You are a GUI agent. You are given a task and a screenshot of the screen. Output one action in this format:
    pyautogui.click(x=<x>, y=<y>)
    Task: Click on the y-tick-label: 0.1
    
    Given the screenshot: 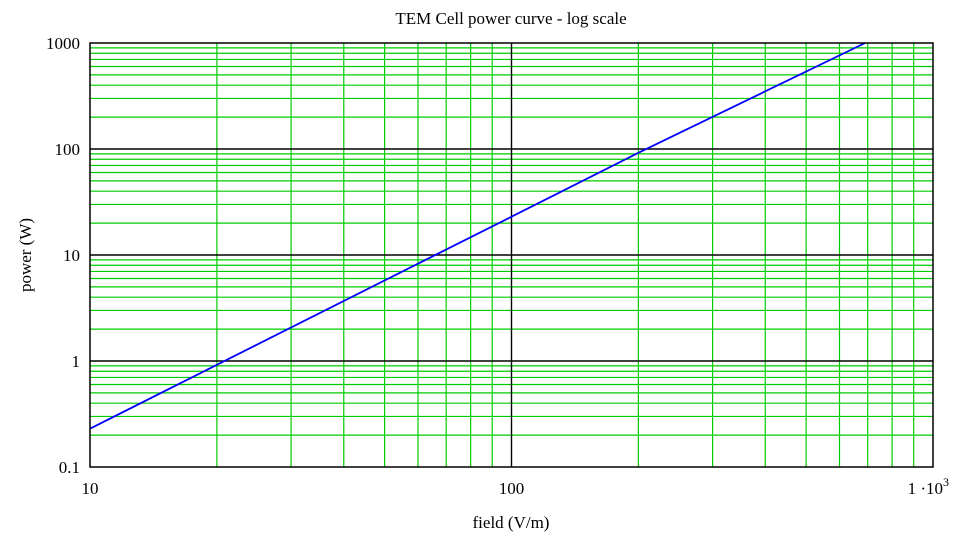 What is the action you would take?
    pyautogui.click(x=69, y=467)
    